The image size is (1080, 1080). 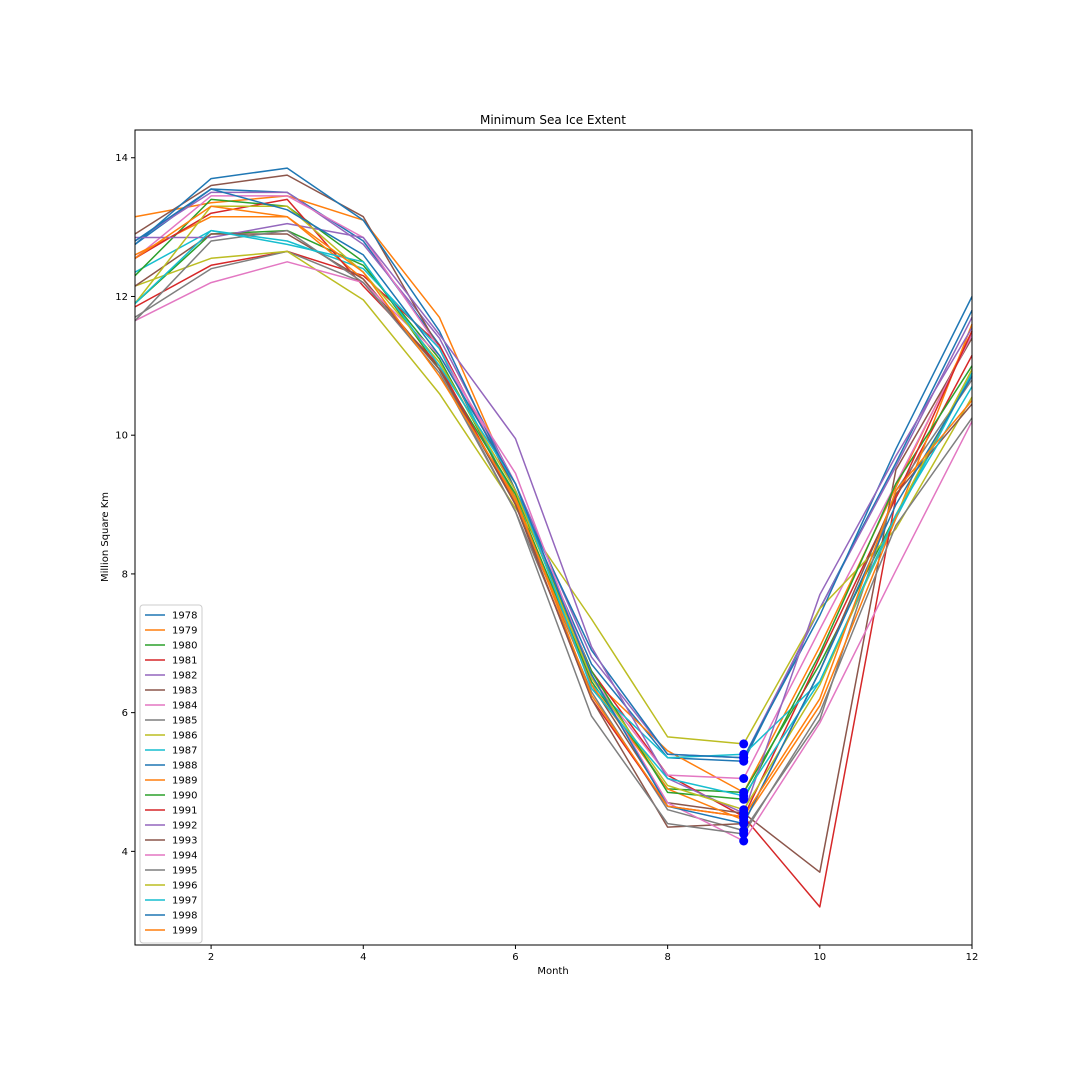 I want to click on legend-label-1982: 1982, so click(x=184, y=676).